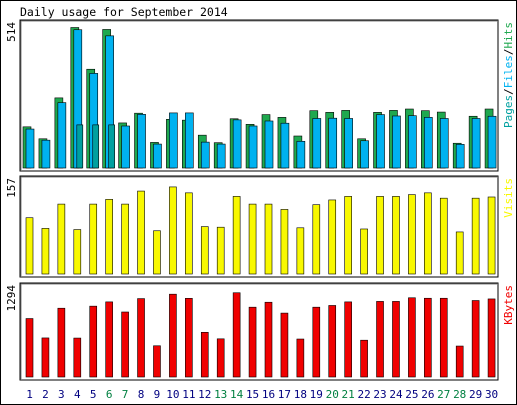 Image resolution: width=517 pixels, height=405 pixels. I want to click on y-max-label-hits-files-pages: 514, so click(11, 32).